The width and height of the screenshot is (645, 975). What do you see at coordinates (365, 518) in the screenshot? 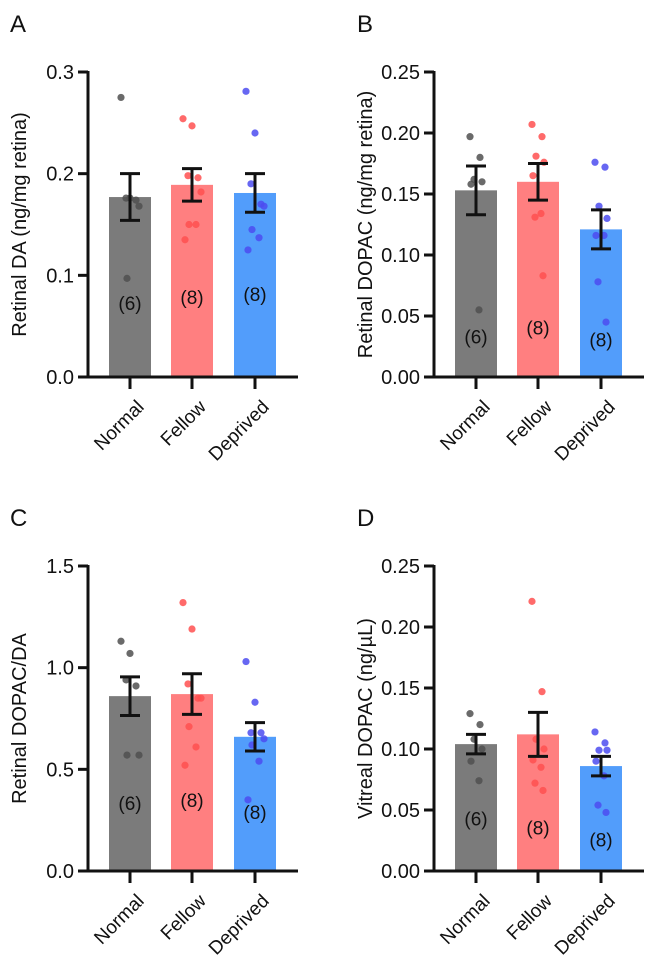
I see `panel-label: D` at bounding box center [365, 518].